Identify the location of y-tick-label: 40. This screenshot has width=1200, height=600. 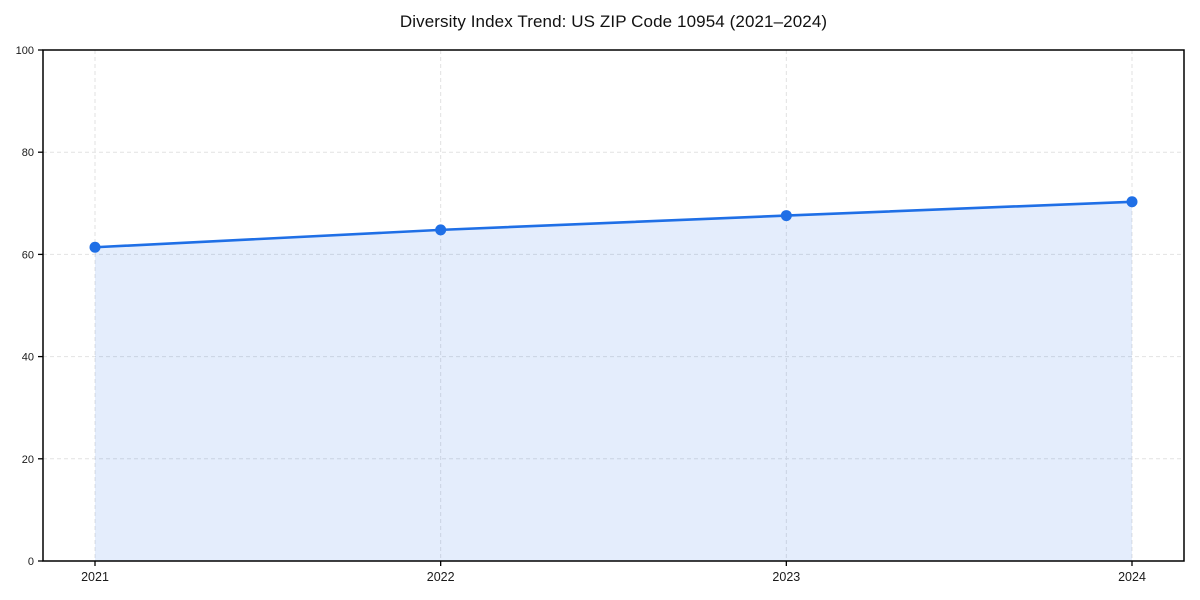
(28, 358).